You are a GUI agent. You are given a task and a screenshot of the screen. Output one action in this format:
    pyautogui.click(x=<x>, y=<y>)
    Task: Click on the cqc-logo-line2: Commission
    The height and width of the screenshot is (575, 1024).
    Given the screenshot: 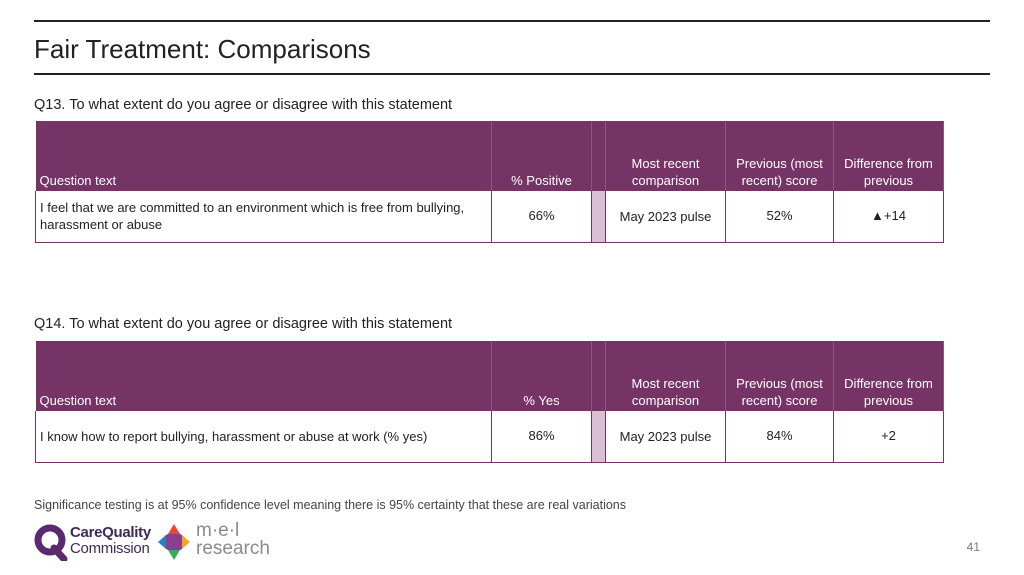 What is the action you would take?
    pyautogui.click(x=110, y=548)
    